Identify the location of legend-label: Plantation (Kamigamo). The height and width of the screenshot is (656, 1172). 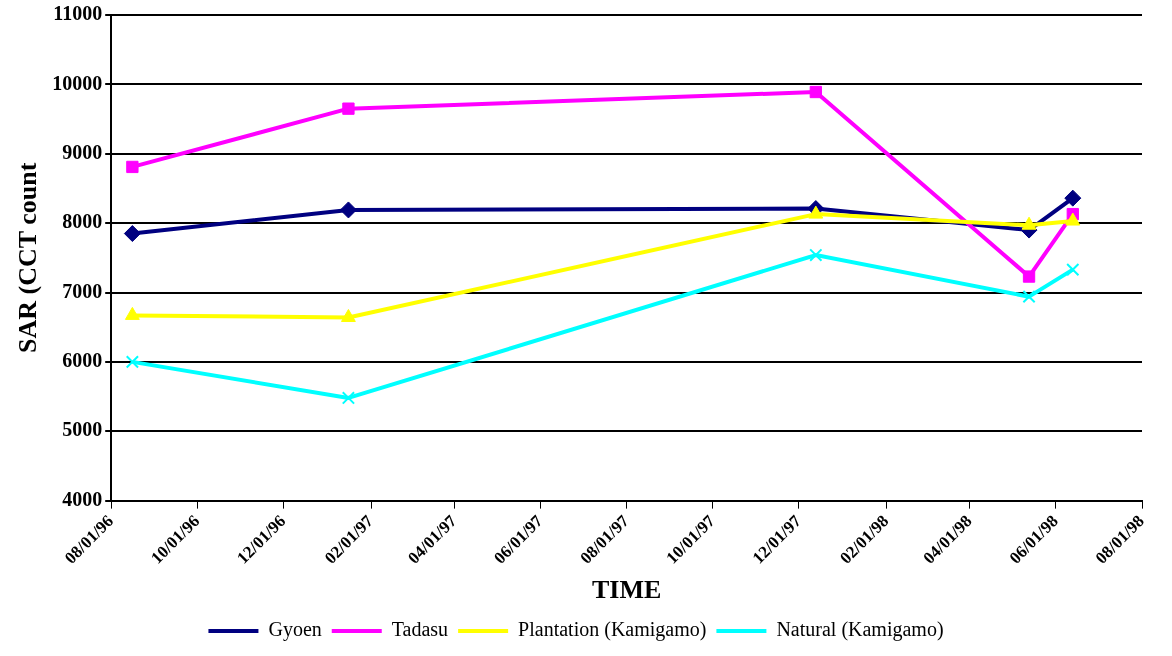
(612, 630).